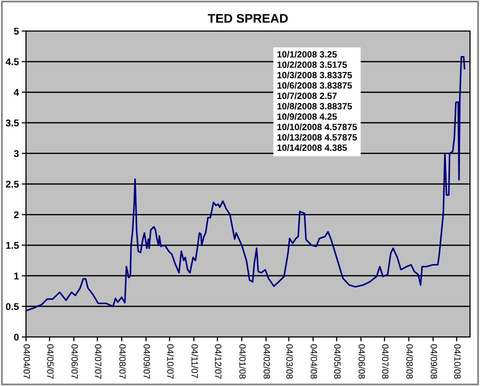 This screenshot has height=386, width=480. Describe the element at coordinates (98, 361) in the screenshot. I see `x-tick-label: 04/07/07` at that location.